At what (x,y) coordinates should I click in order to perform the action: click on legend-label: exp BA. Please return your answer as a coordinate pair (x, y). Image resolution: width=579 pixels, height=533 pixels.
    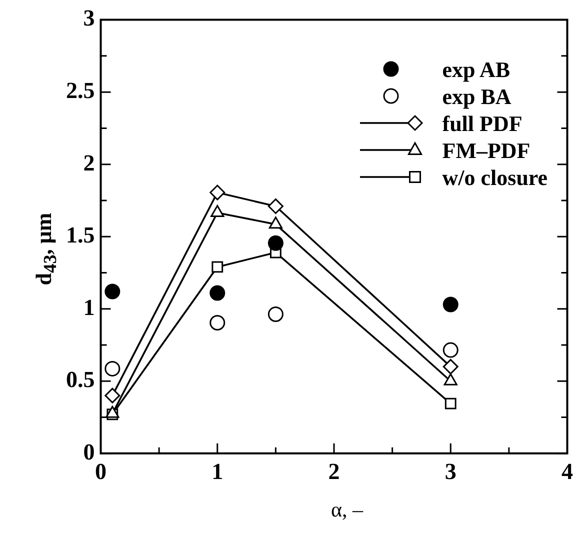
    Looking at the image, I should click on (477, 96).